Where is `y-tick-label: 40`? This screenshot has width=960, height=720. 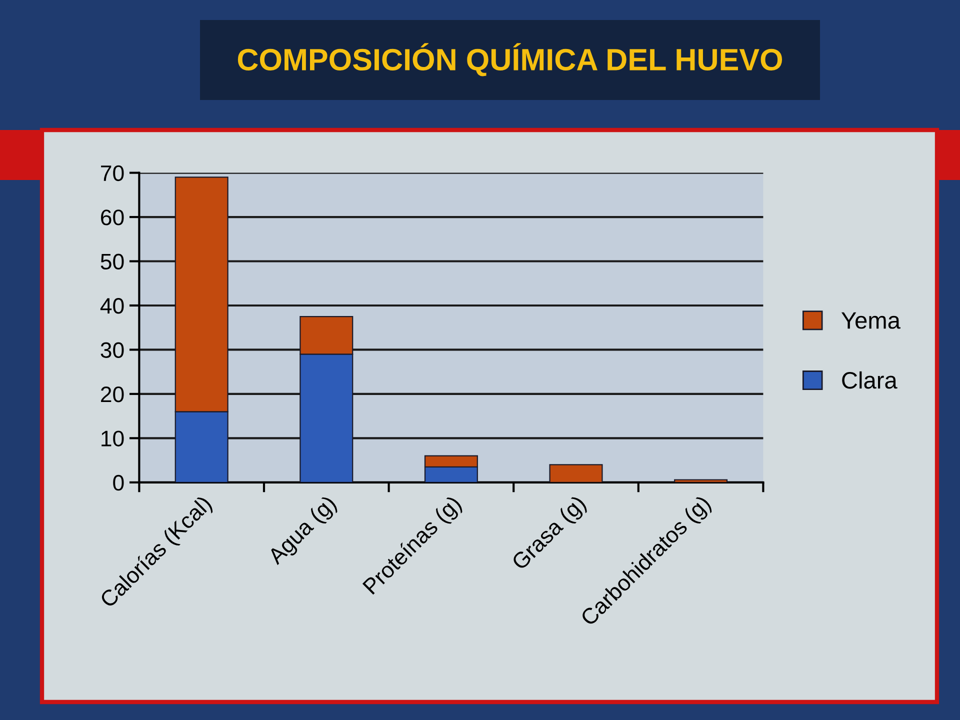
y-tick-label: 40 is located at coordinates (112, 306).